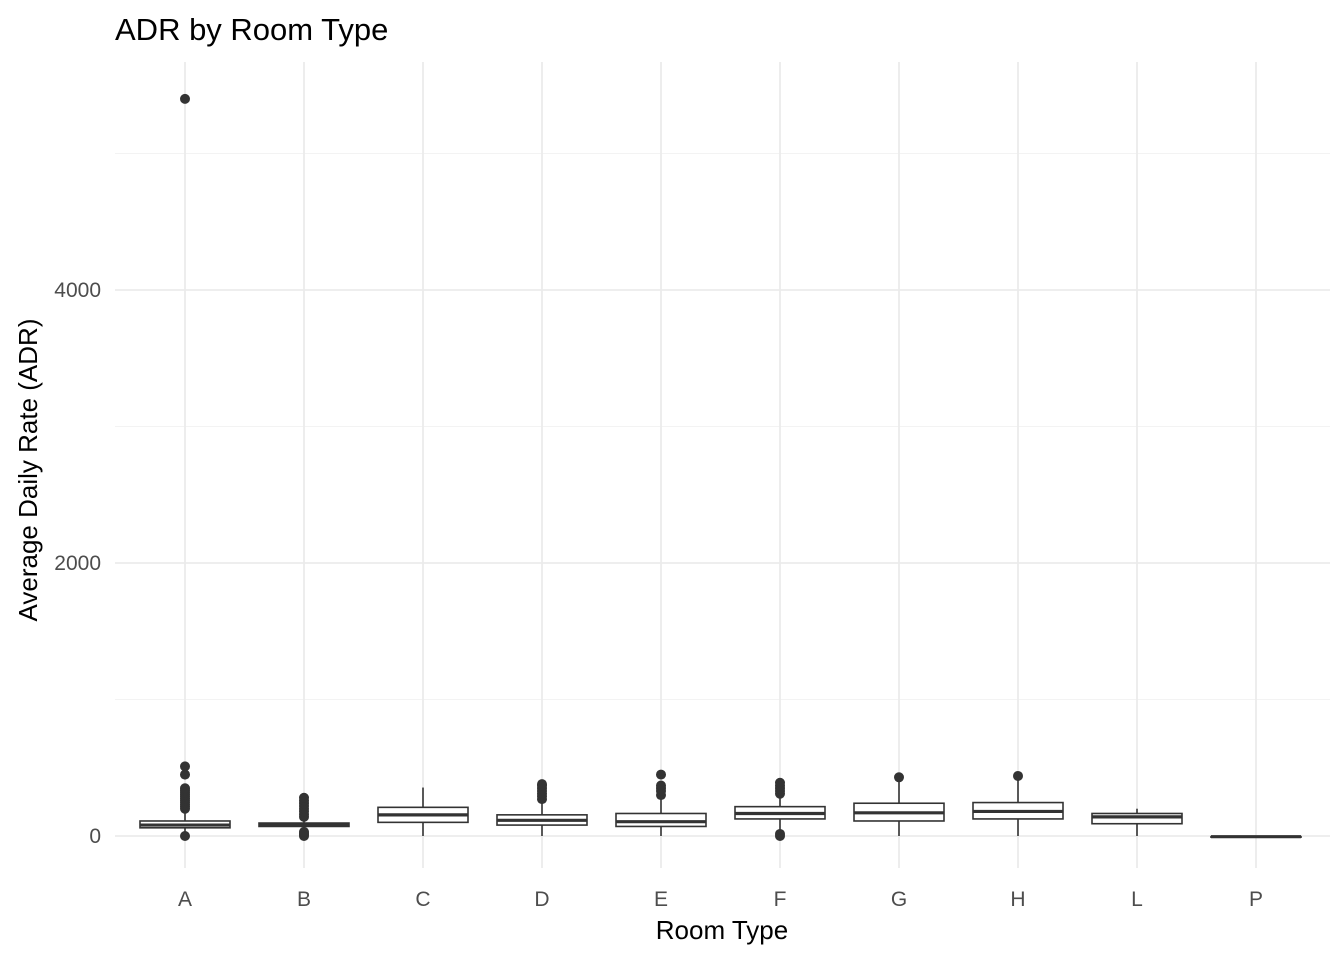  What do you see at coordinates (77, 290) in the screenshot?
I see `y-tick-label: 4000` at bounding box center [77, 290].